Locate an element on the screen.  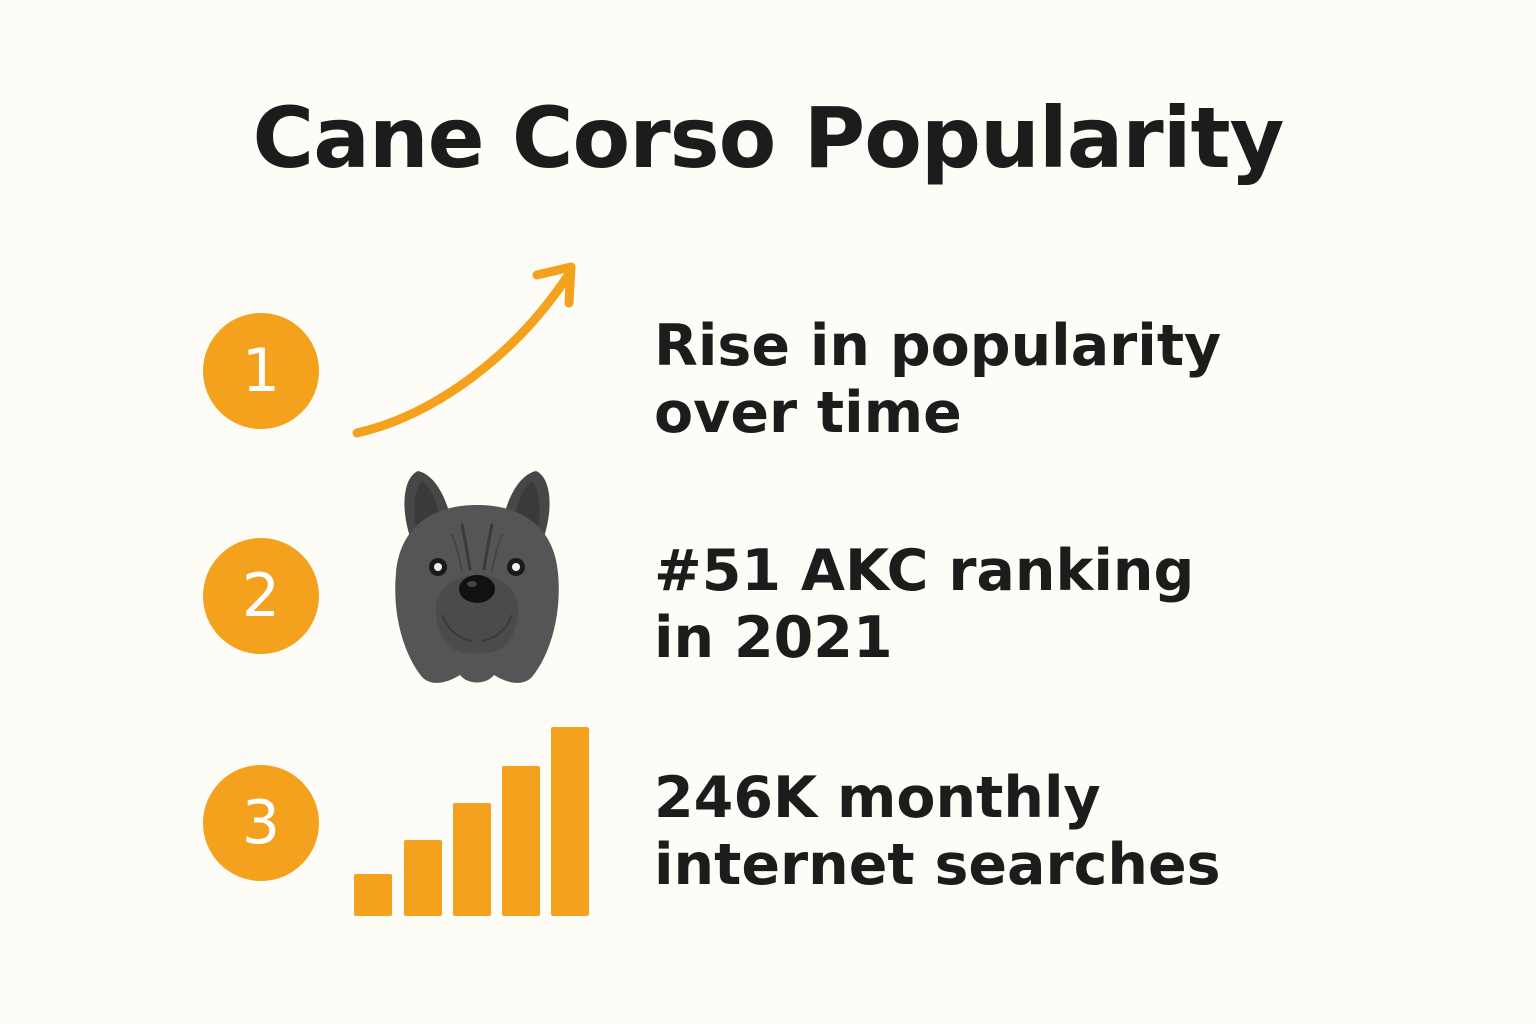
page-title: Cane Corso Popularity is located at coordinates (768, 138).